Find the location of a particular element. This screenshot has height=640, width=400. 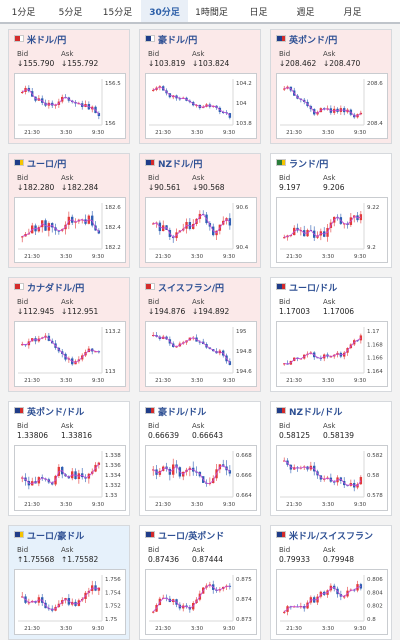

ask-value: 9.206 is located at coordinates (334, 187).